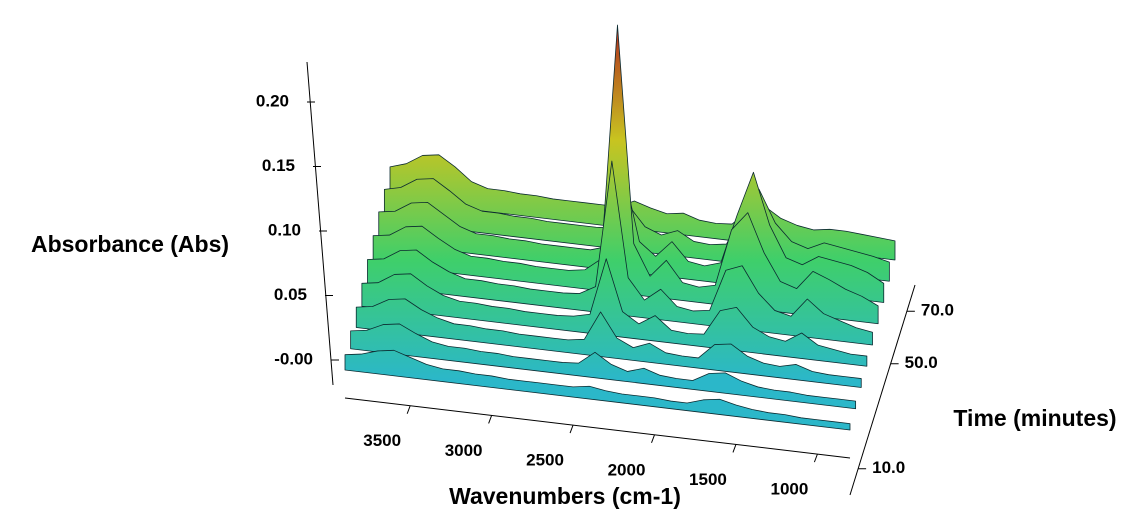 This screenshot has height=521, width=1142. What do you see at coordinates (293, 358) in the screenshot?
I see `z-tick-label: -0.00` at bounding box center [293, 358].